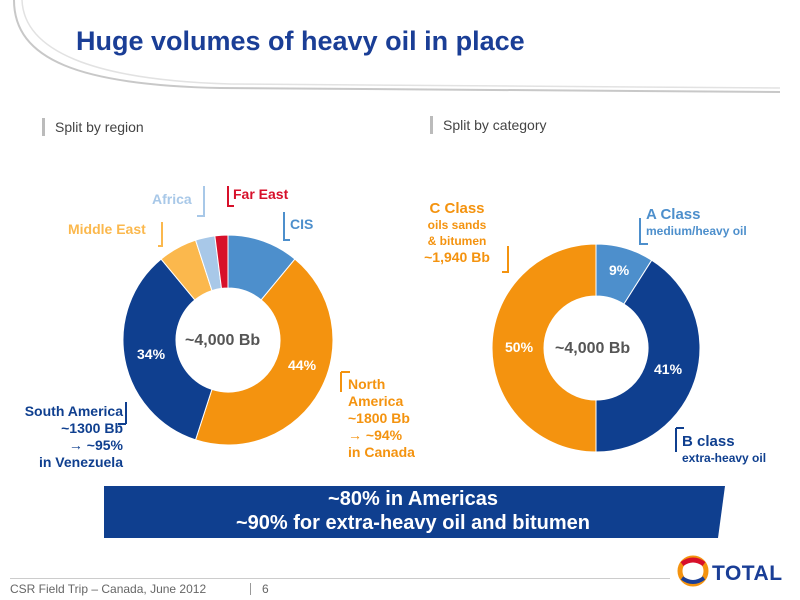 The image size is (800, 600). Describe the element at coordinates (747, 573) in the screenshot. I see `total-logo-text: TOTAL` at that location.